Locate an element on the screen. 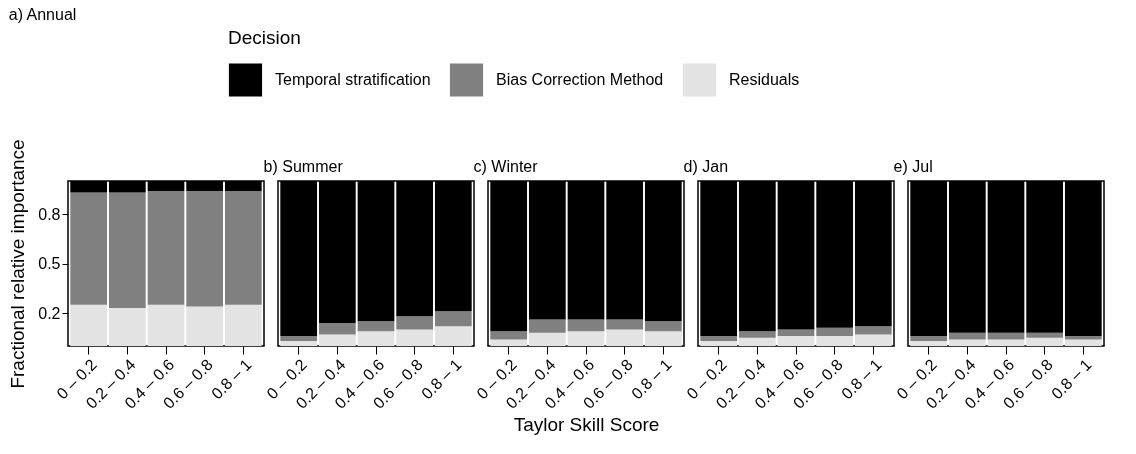 This screenshot has height=454, width=1136. chart-title: a) Annual is located at coordinates (42, 14).